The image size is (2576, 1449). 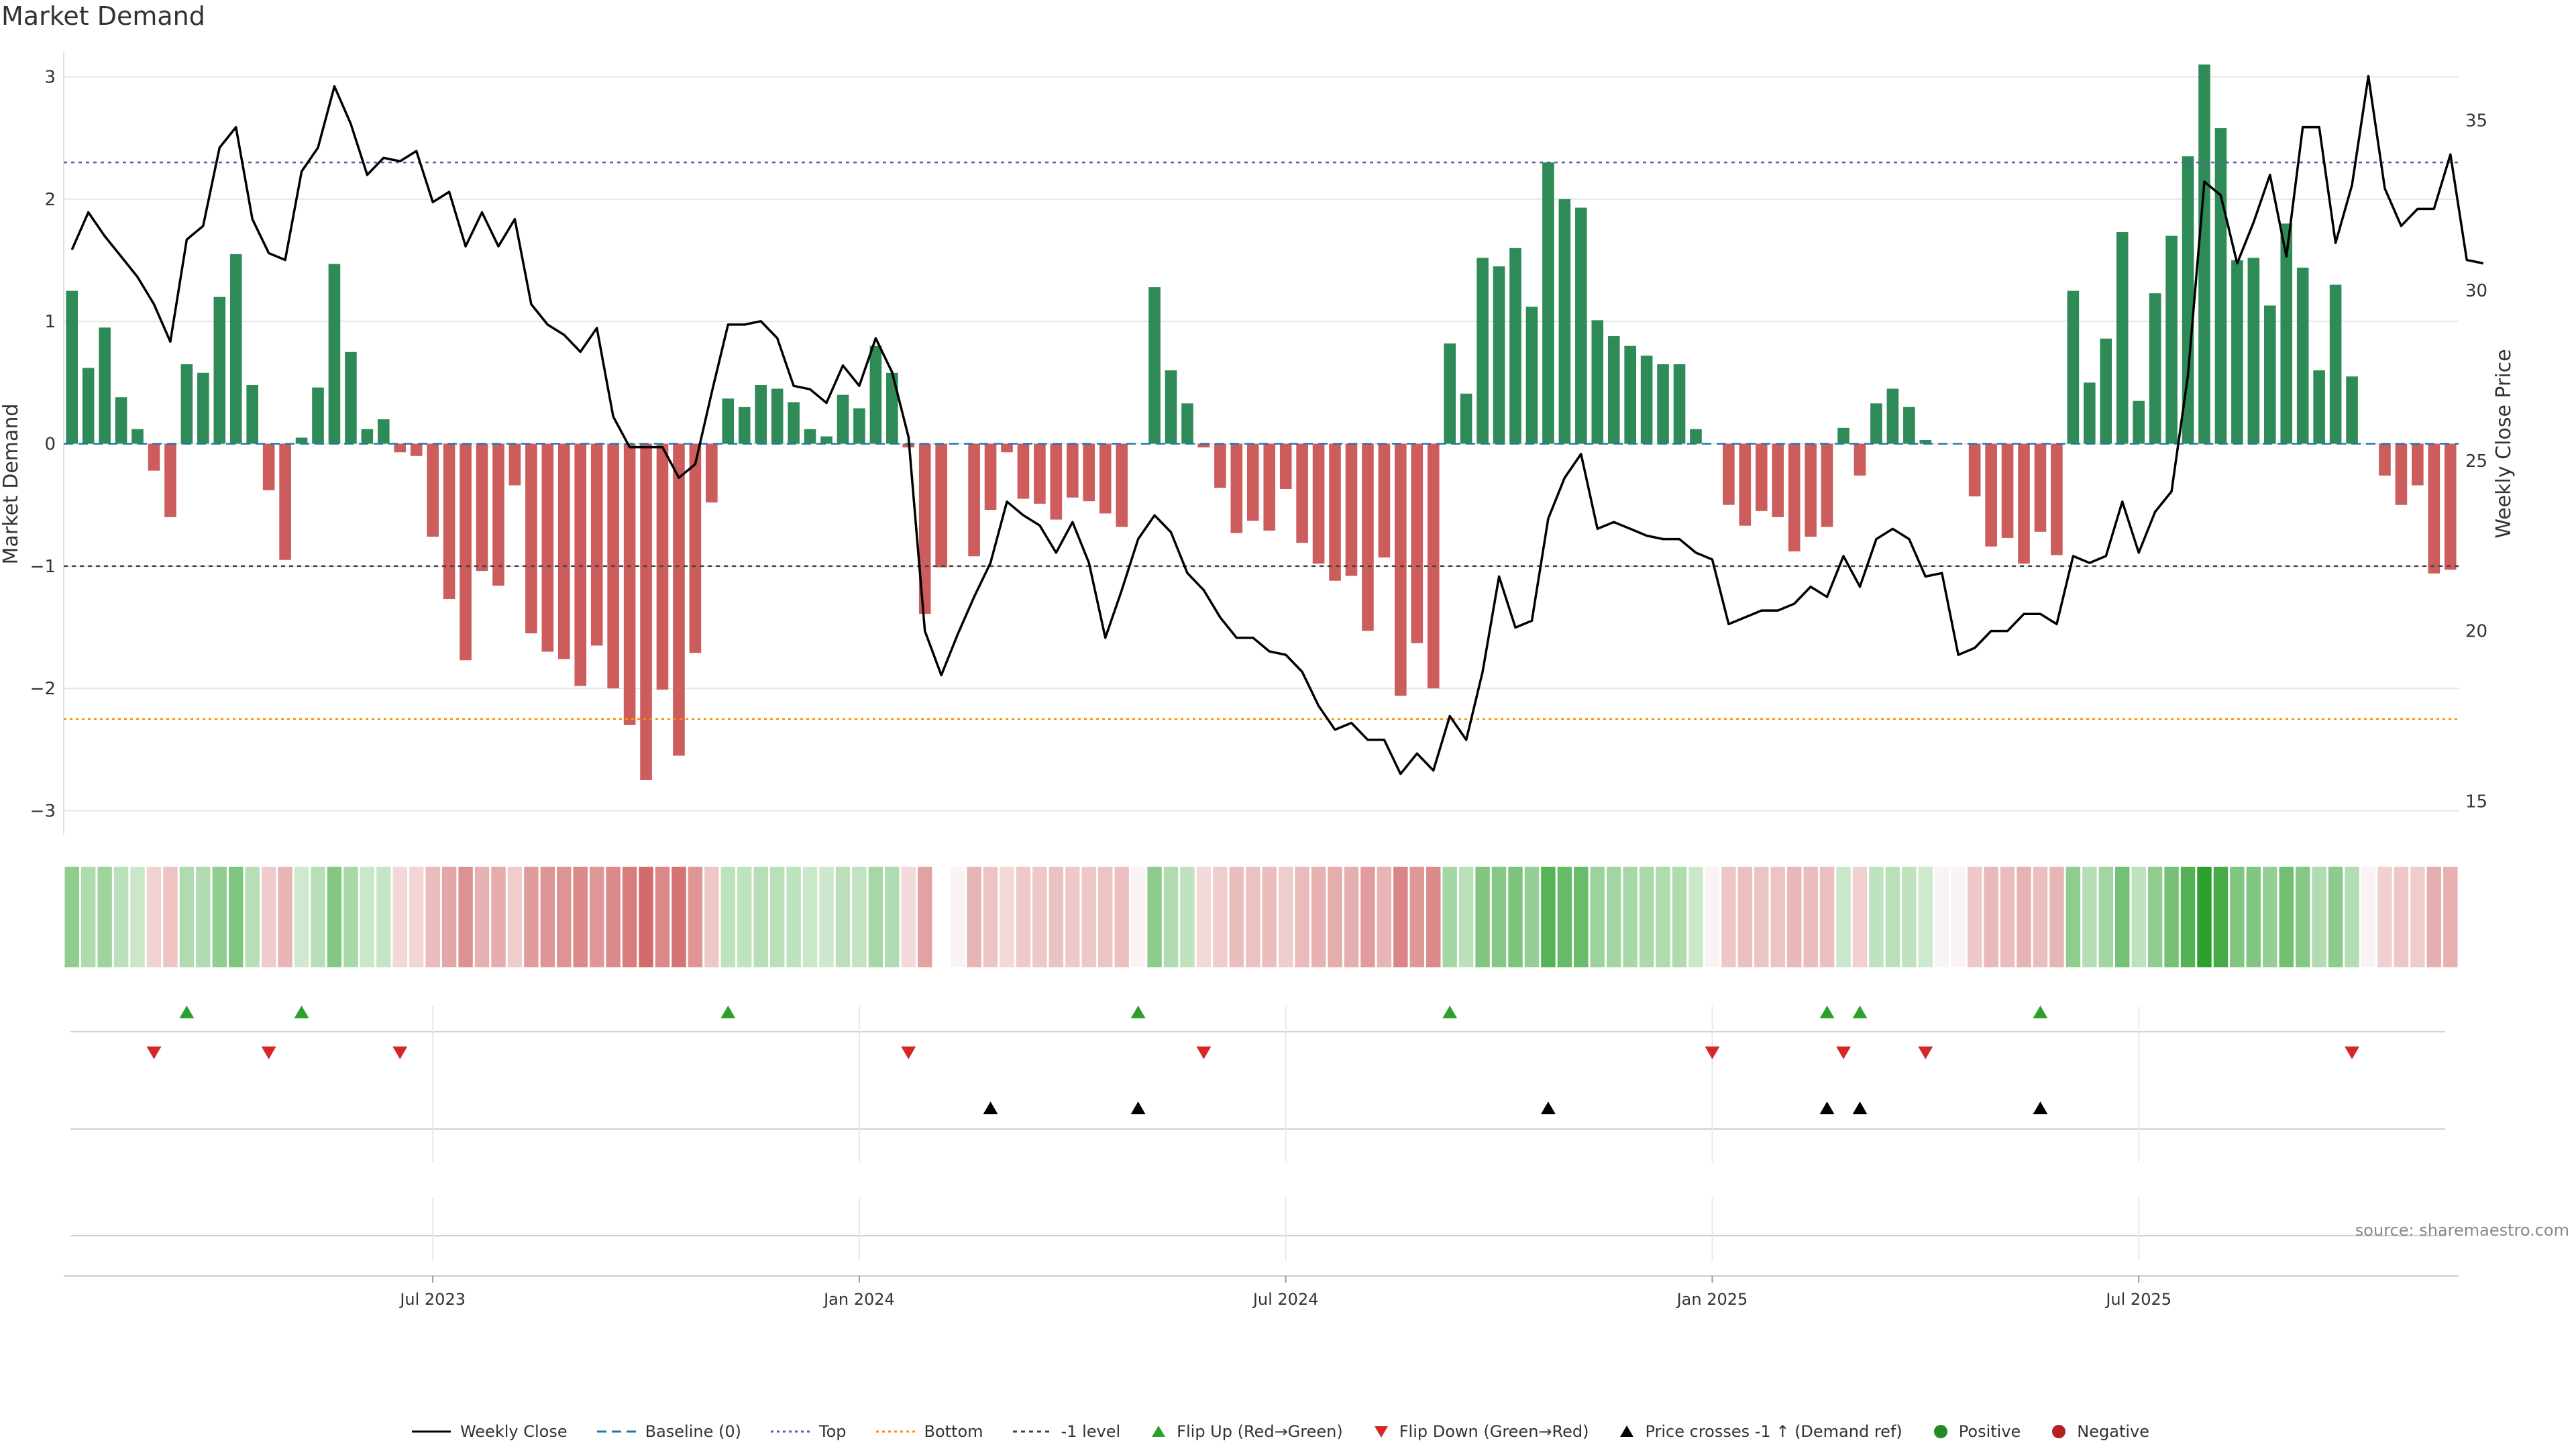 I want to click on legend-item-baseline: Baseline (0), so click(x=668, y=1431).